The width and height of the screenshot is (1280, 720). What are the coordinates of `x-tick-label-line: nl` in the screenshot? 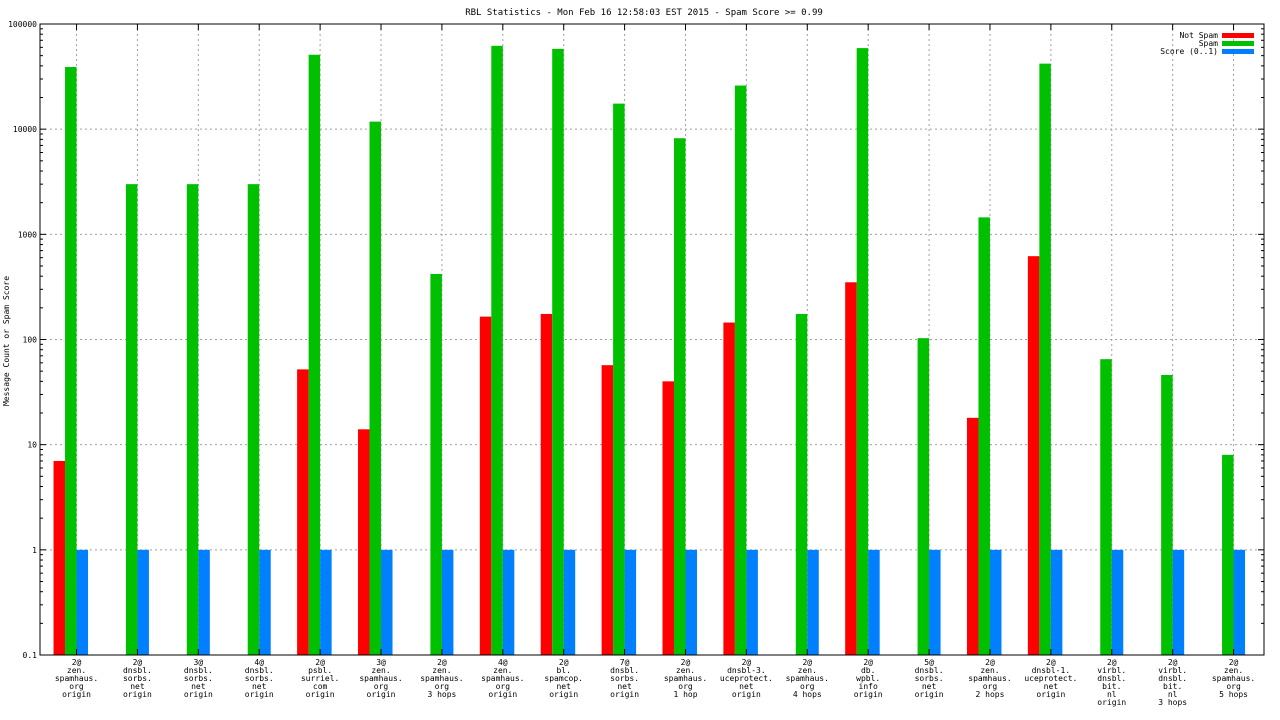 It's located at (1112, 694).